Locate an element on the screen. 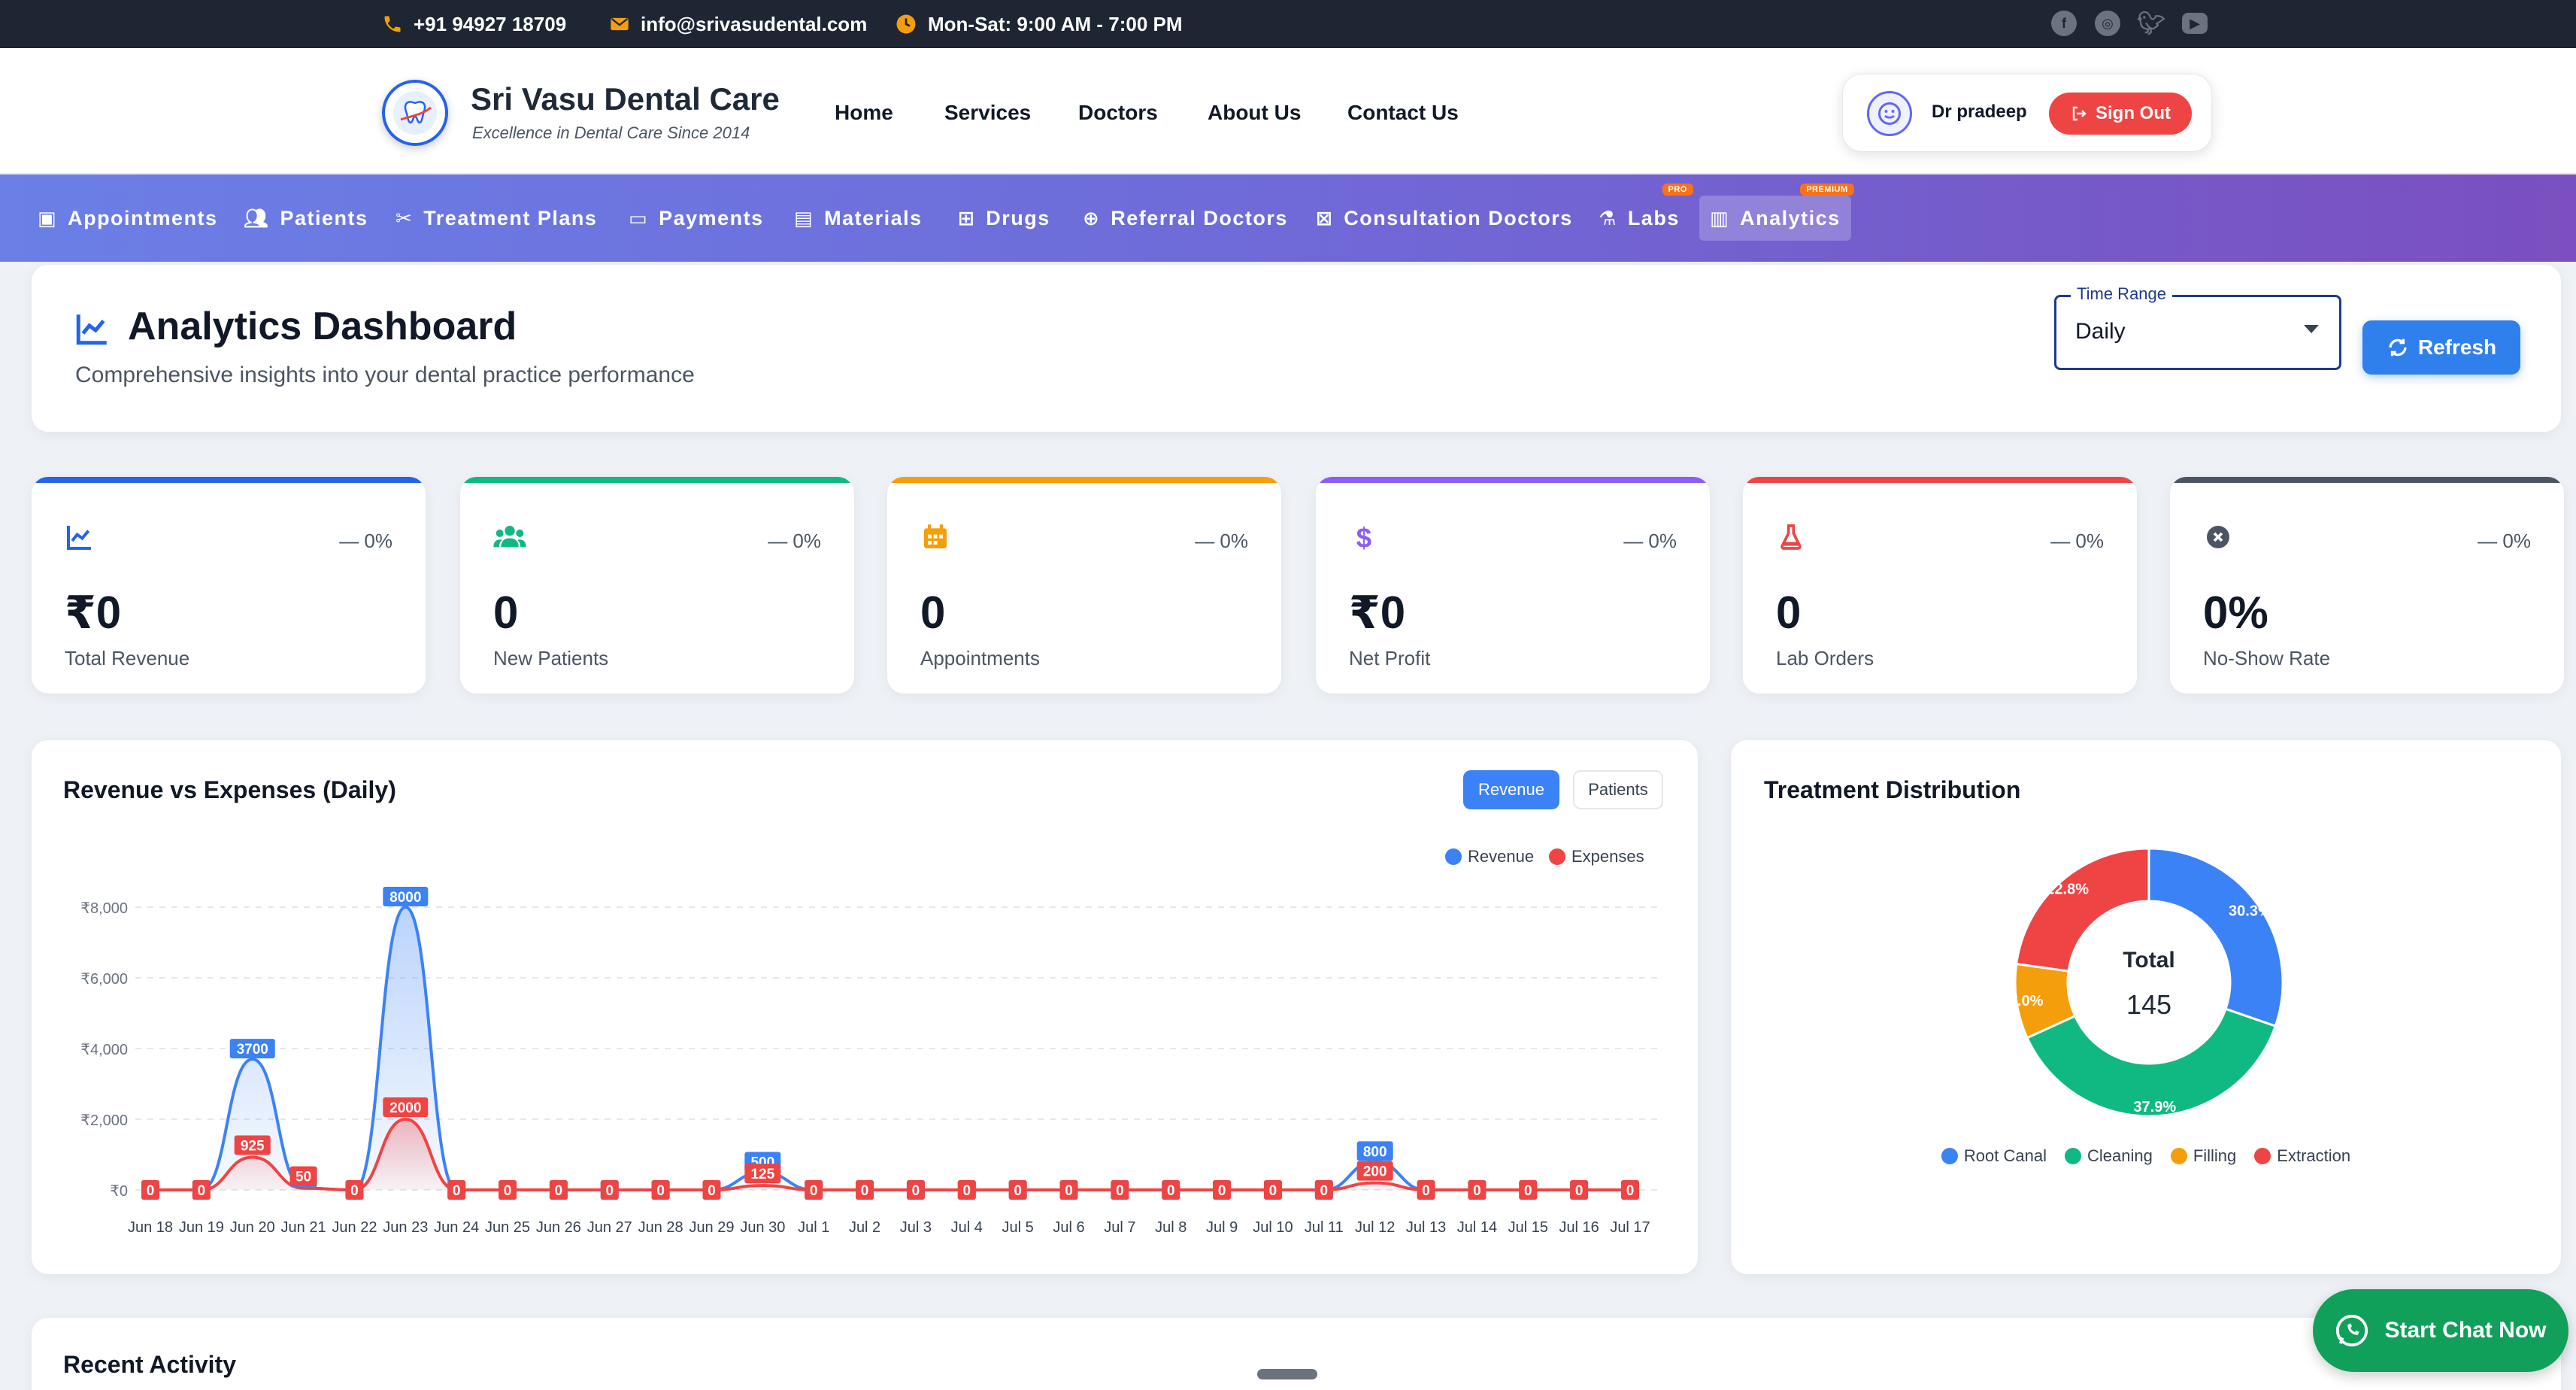 The width and height of the screenshot is (2576, 1390). x-tick-label: Jun 23 is located at coordinates (405, 1227).